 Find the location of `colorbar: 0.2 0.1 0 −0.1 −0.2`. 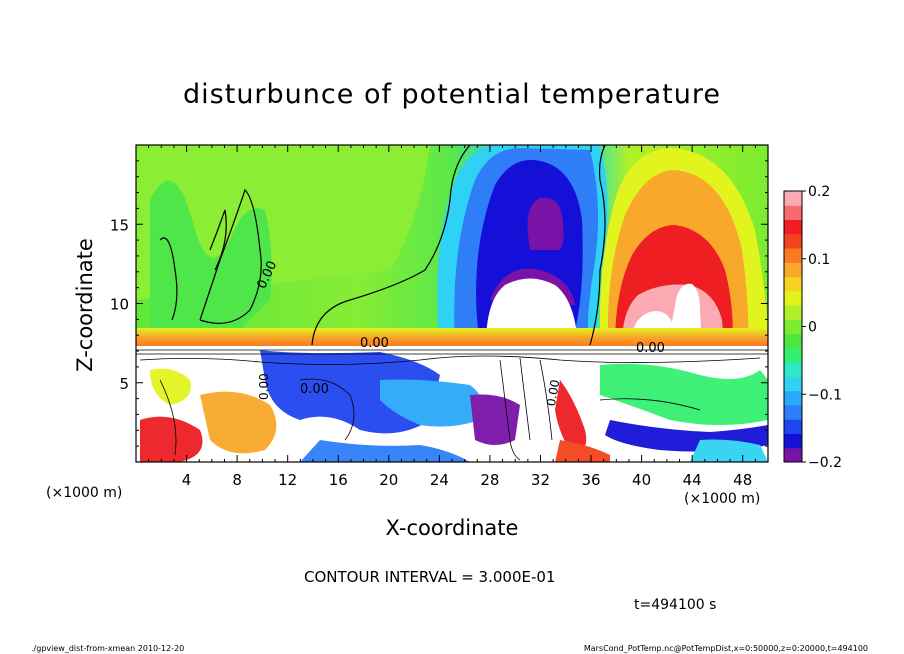

colorbar: 0.2 0.1 0 −0.1 −0.2 is located at coordinates (812, 327).